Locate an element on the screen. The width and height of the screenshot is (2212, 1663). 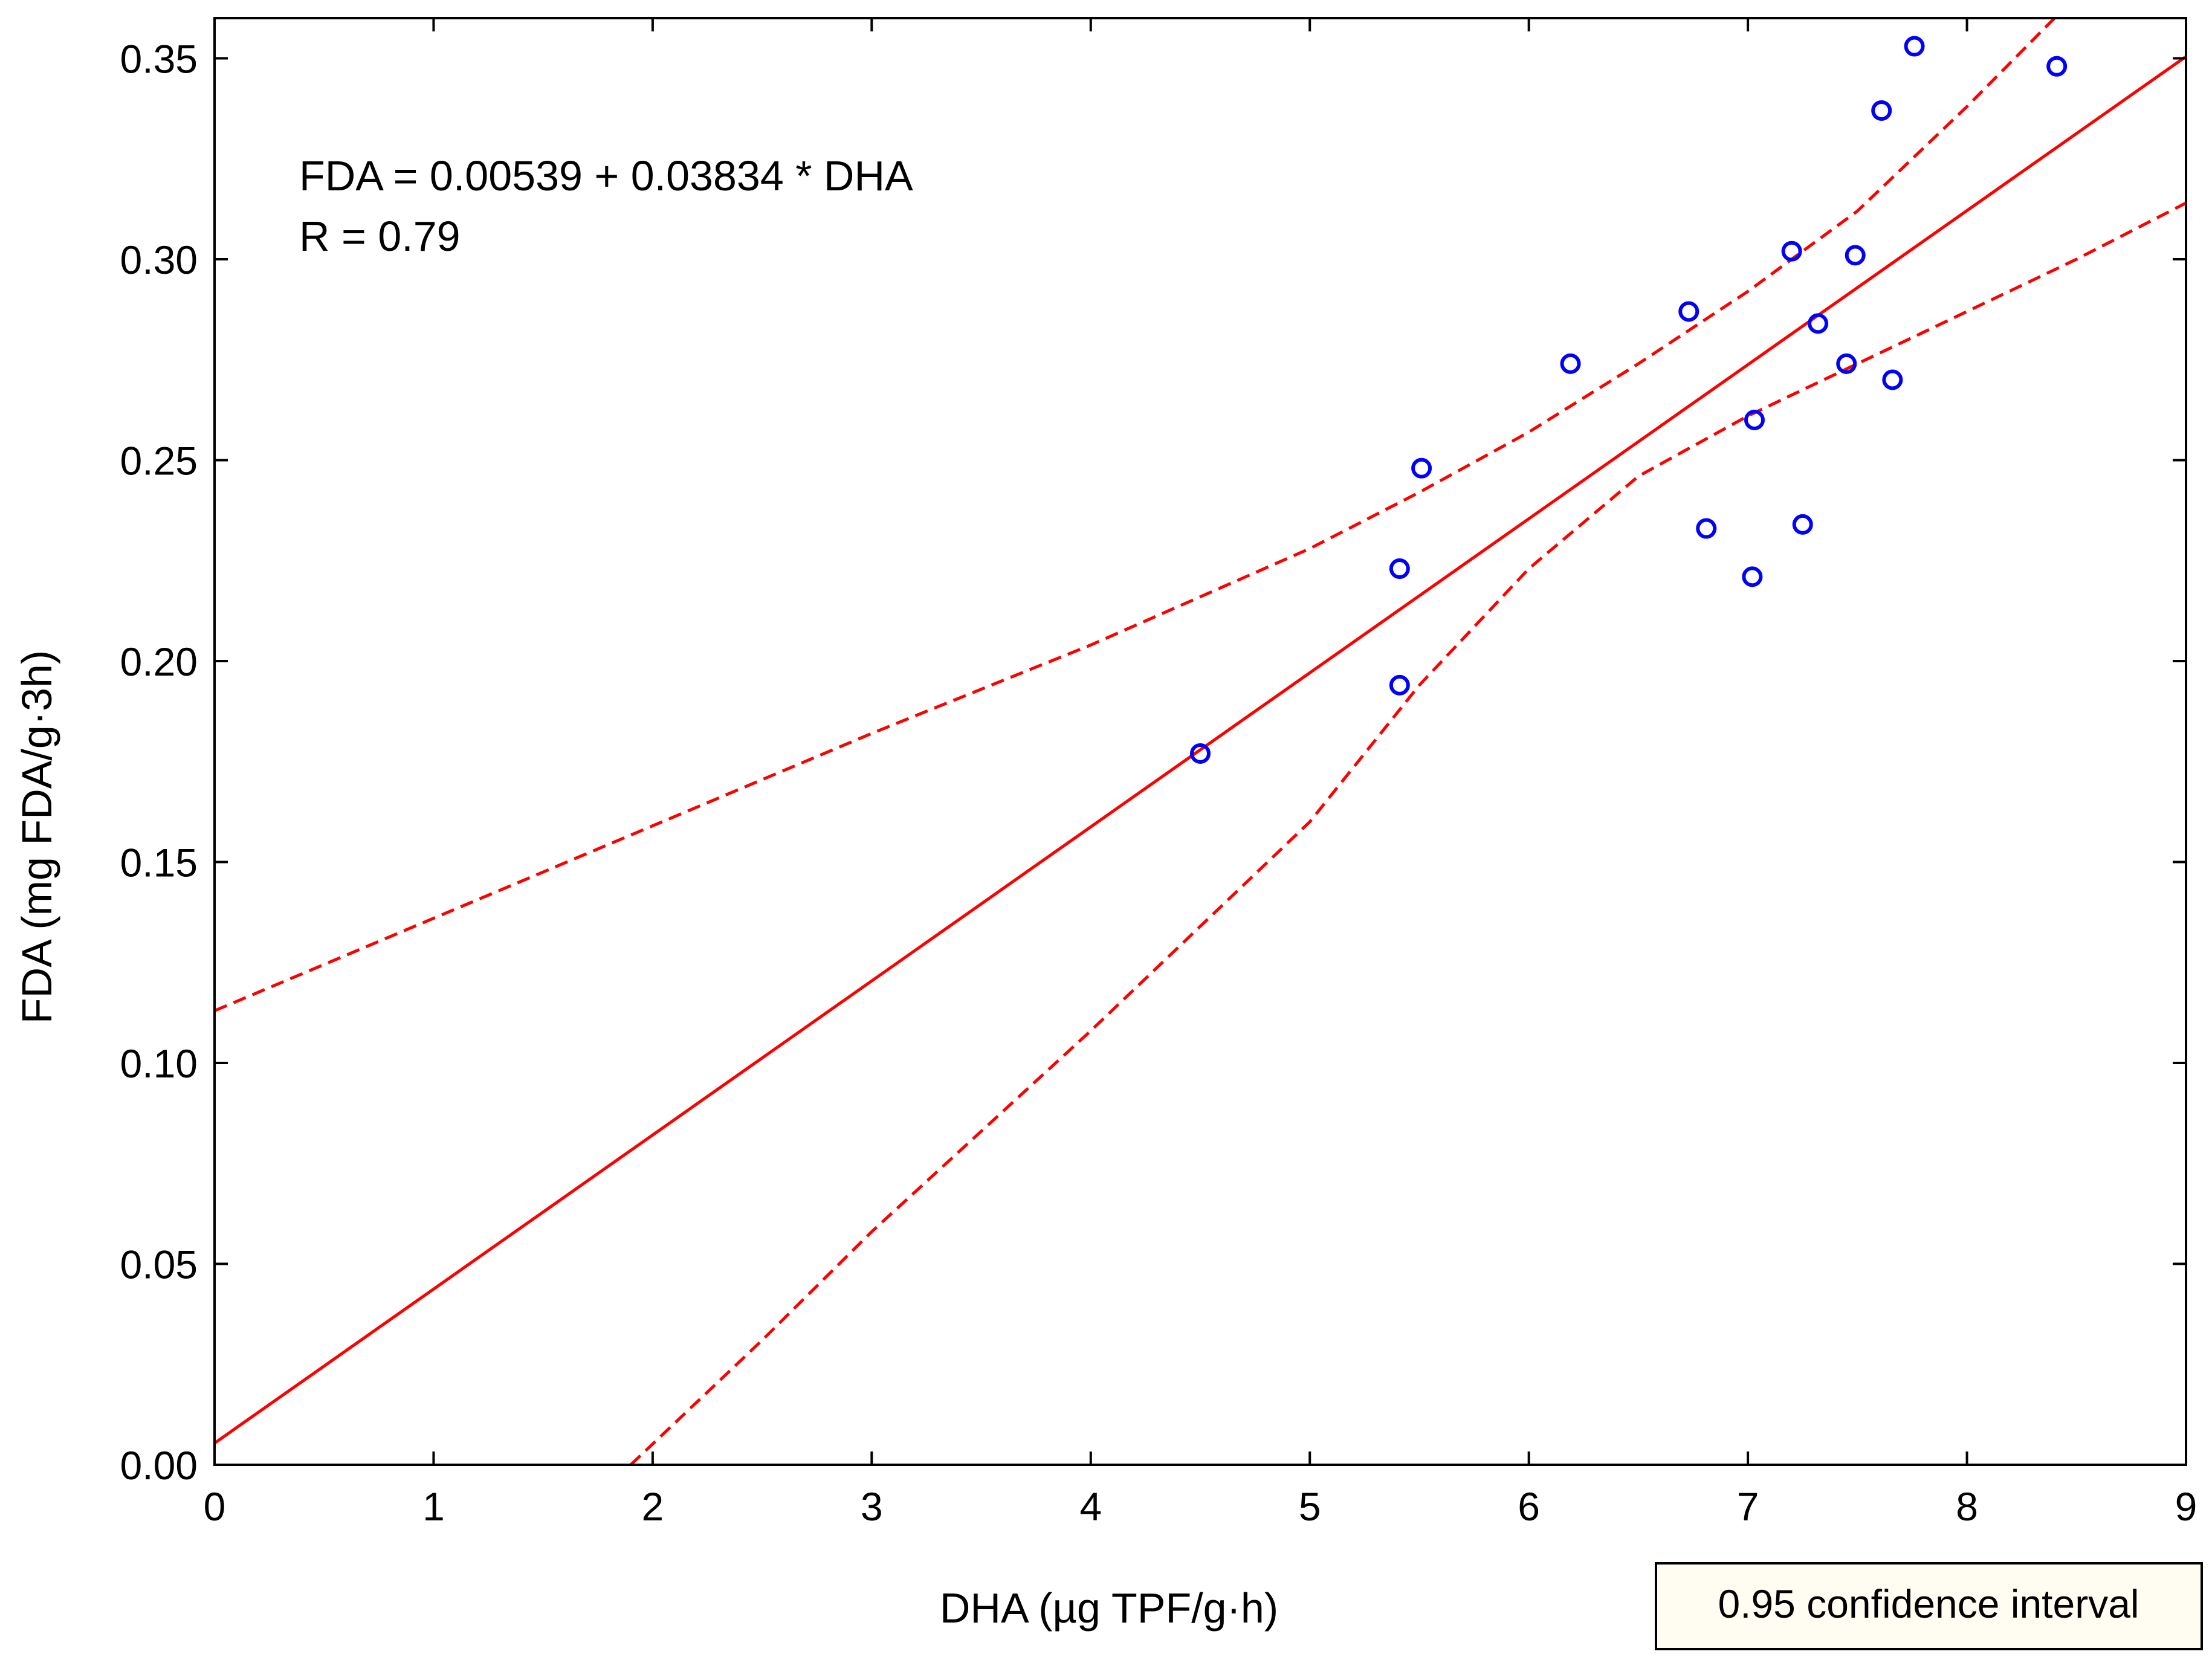
legend-box is located at coordinates (1929, 1606).